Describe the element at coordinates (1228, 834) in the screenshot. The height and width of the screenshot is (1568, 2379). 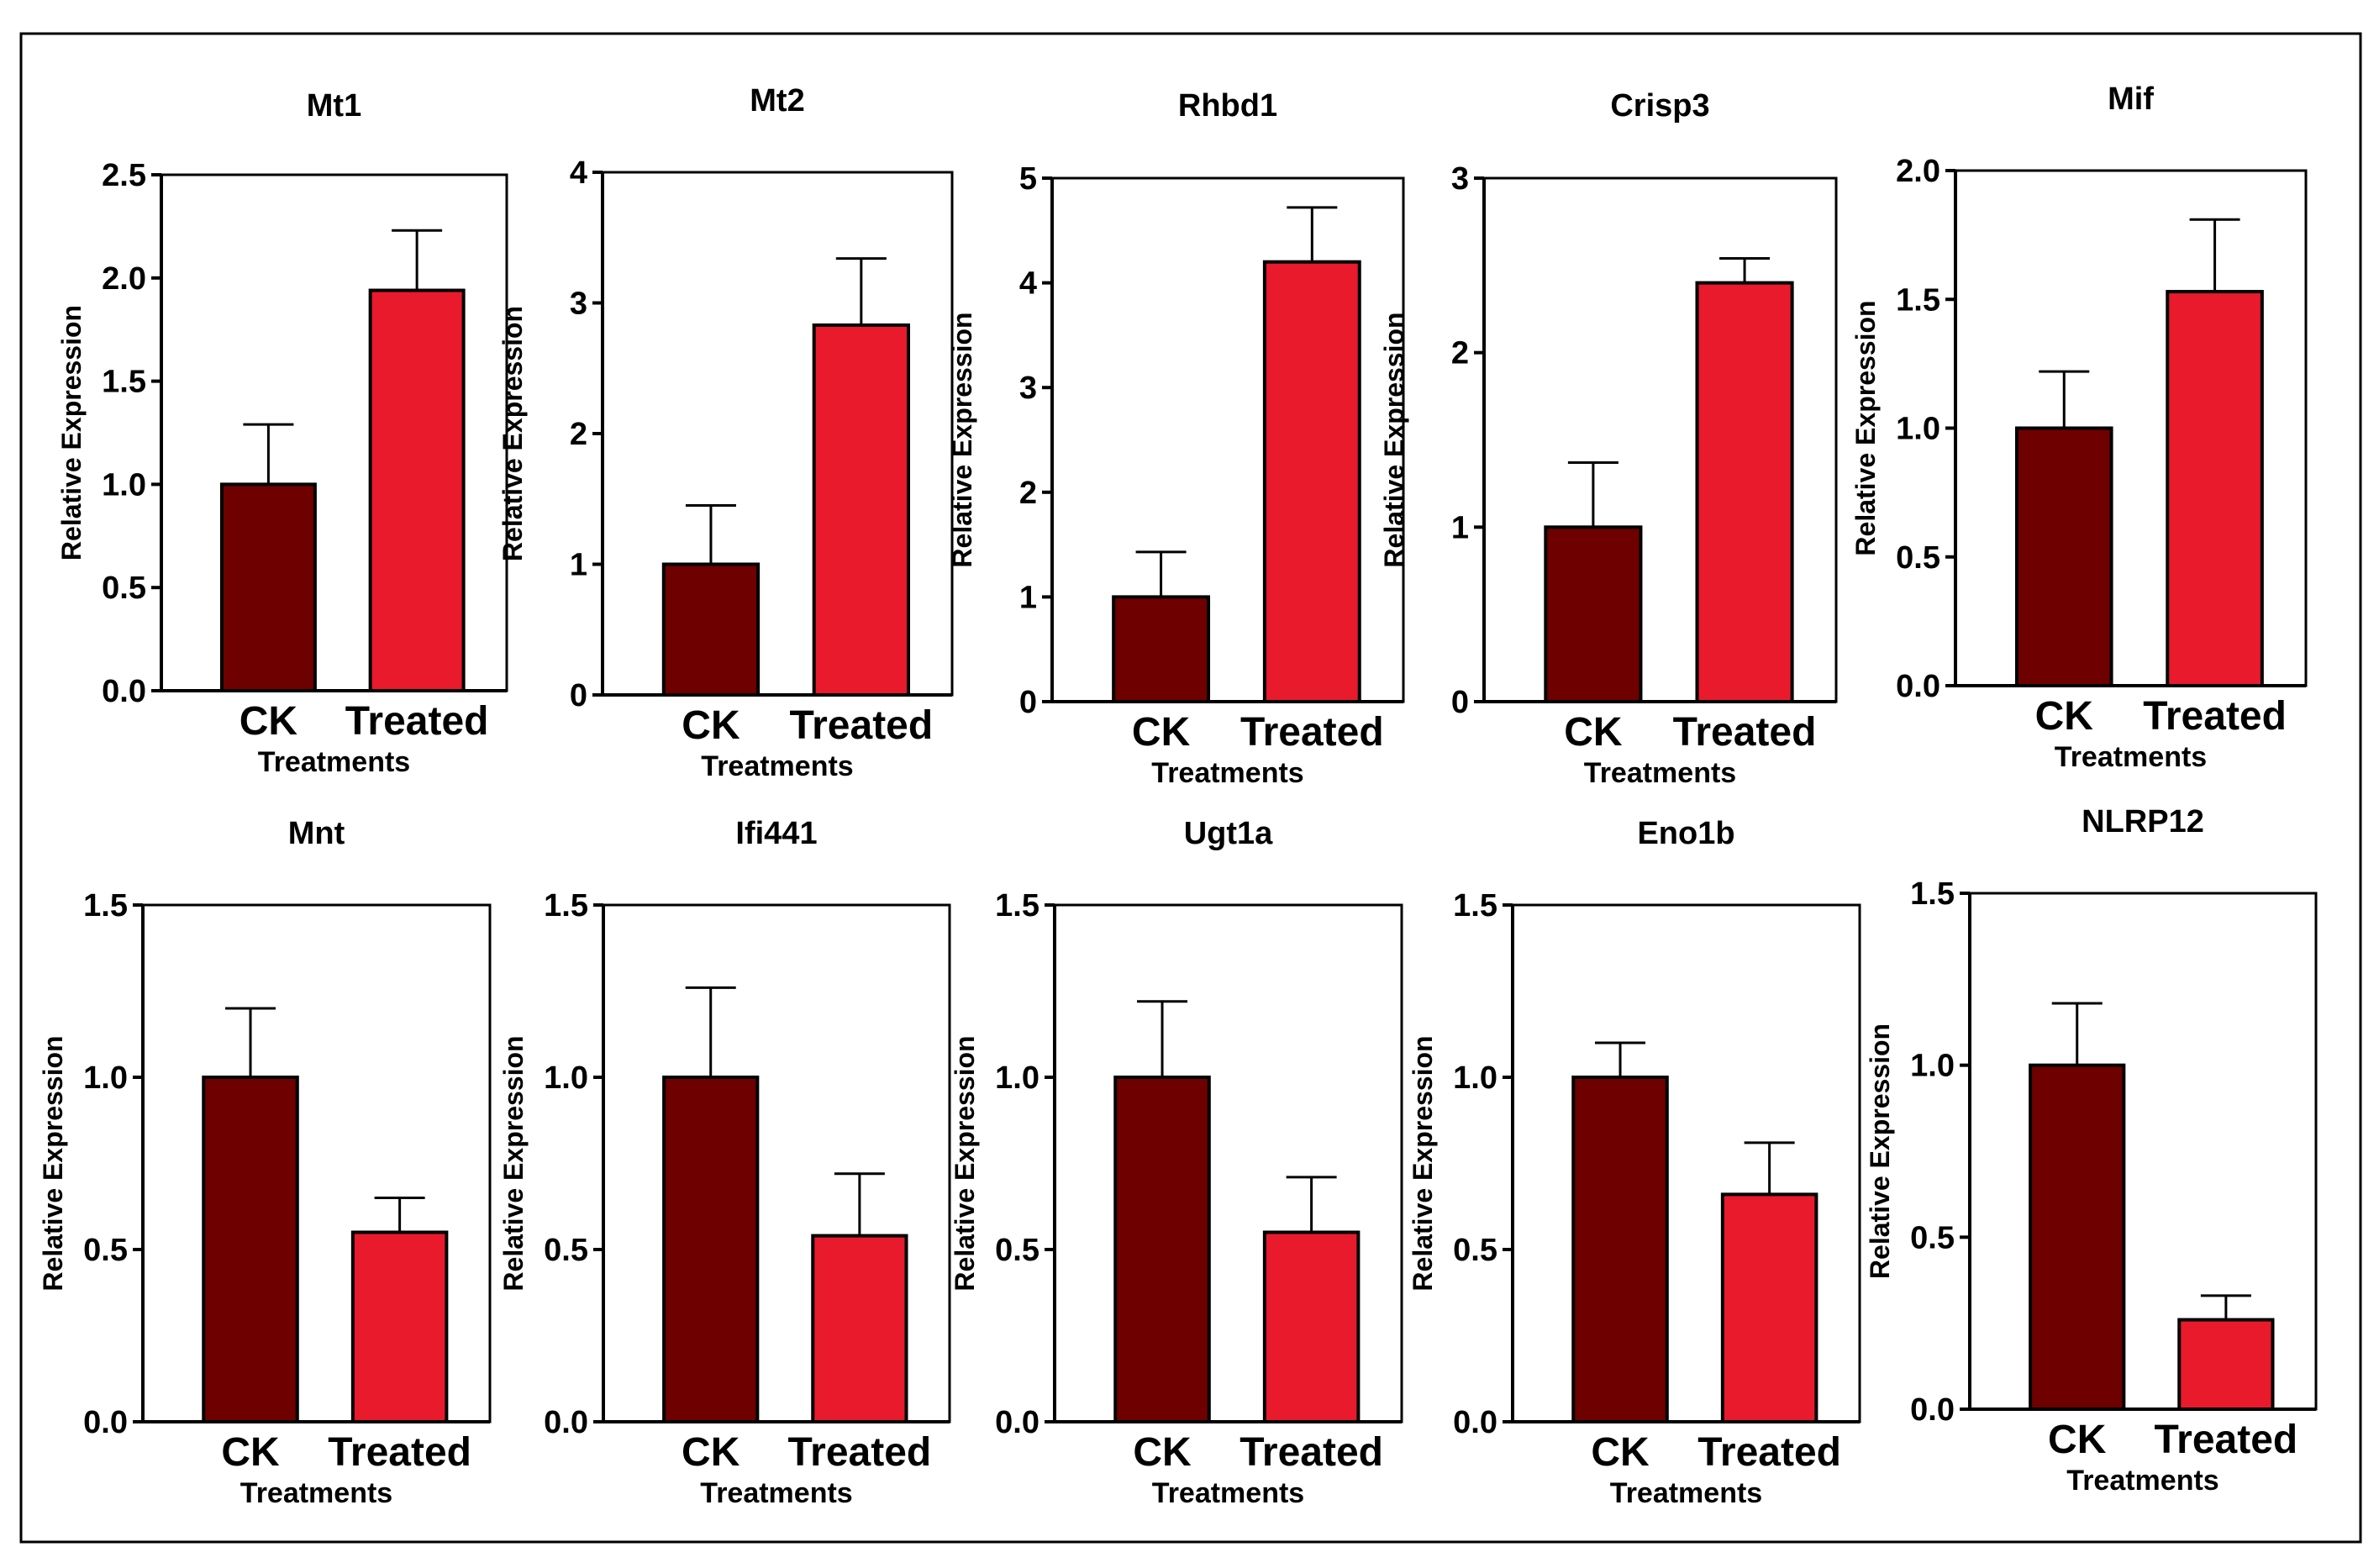
I see `chart-title: Ugt1a` at that location.